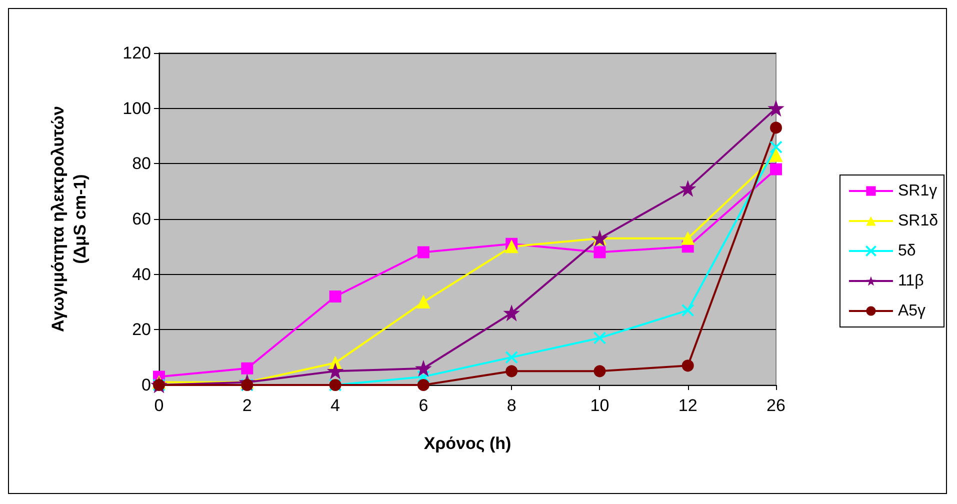 This screenshot has width=957, height=504. What do you see at coordinates (468, 443) in the screenshot?
I see `x-axis-title: Χρόνος (h)` at bounding box center [468, 443].